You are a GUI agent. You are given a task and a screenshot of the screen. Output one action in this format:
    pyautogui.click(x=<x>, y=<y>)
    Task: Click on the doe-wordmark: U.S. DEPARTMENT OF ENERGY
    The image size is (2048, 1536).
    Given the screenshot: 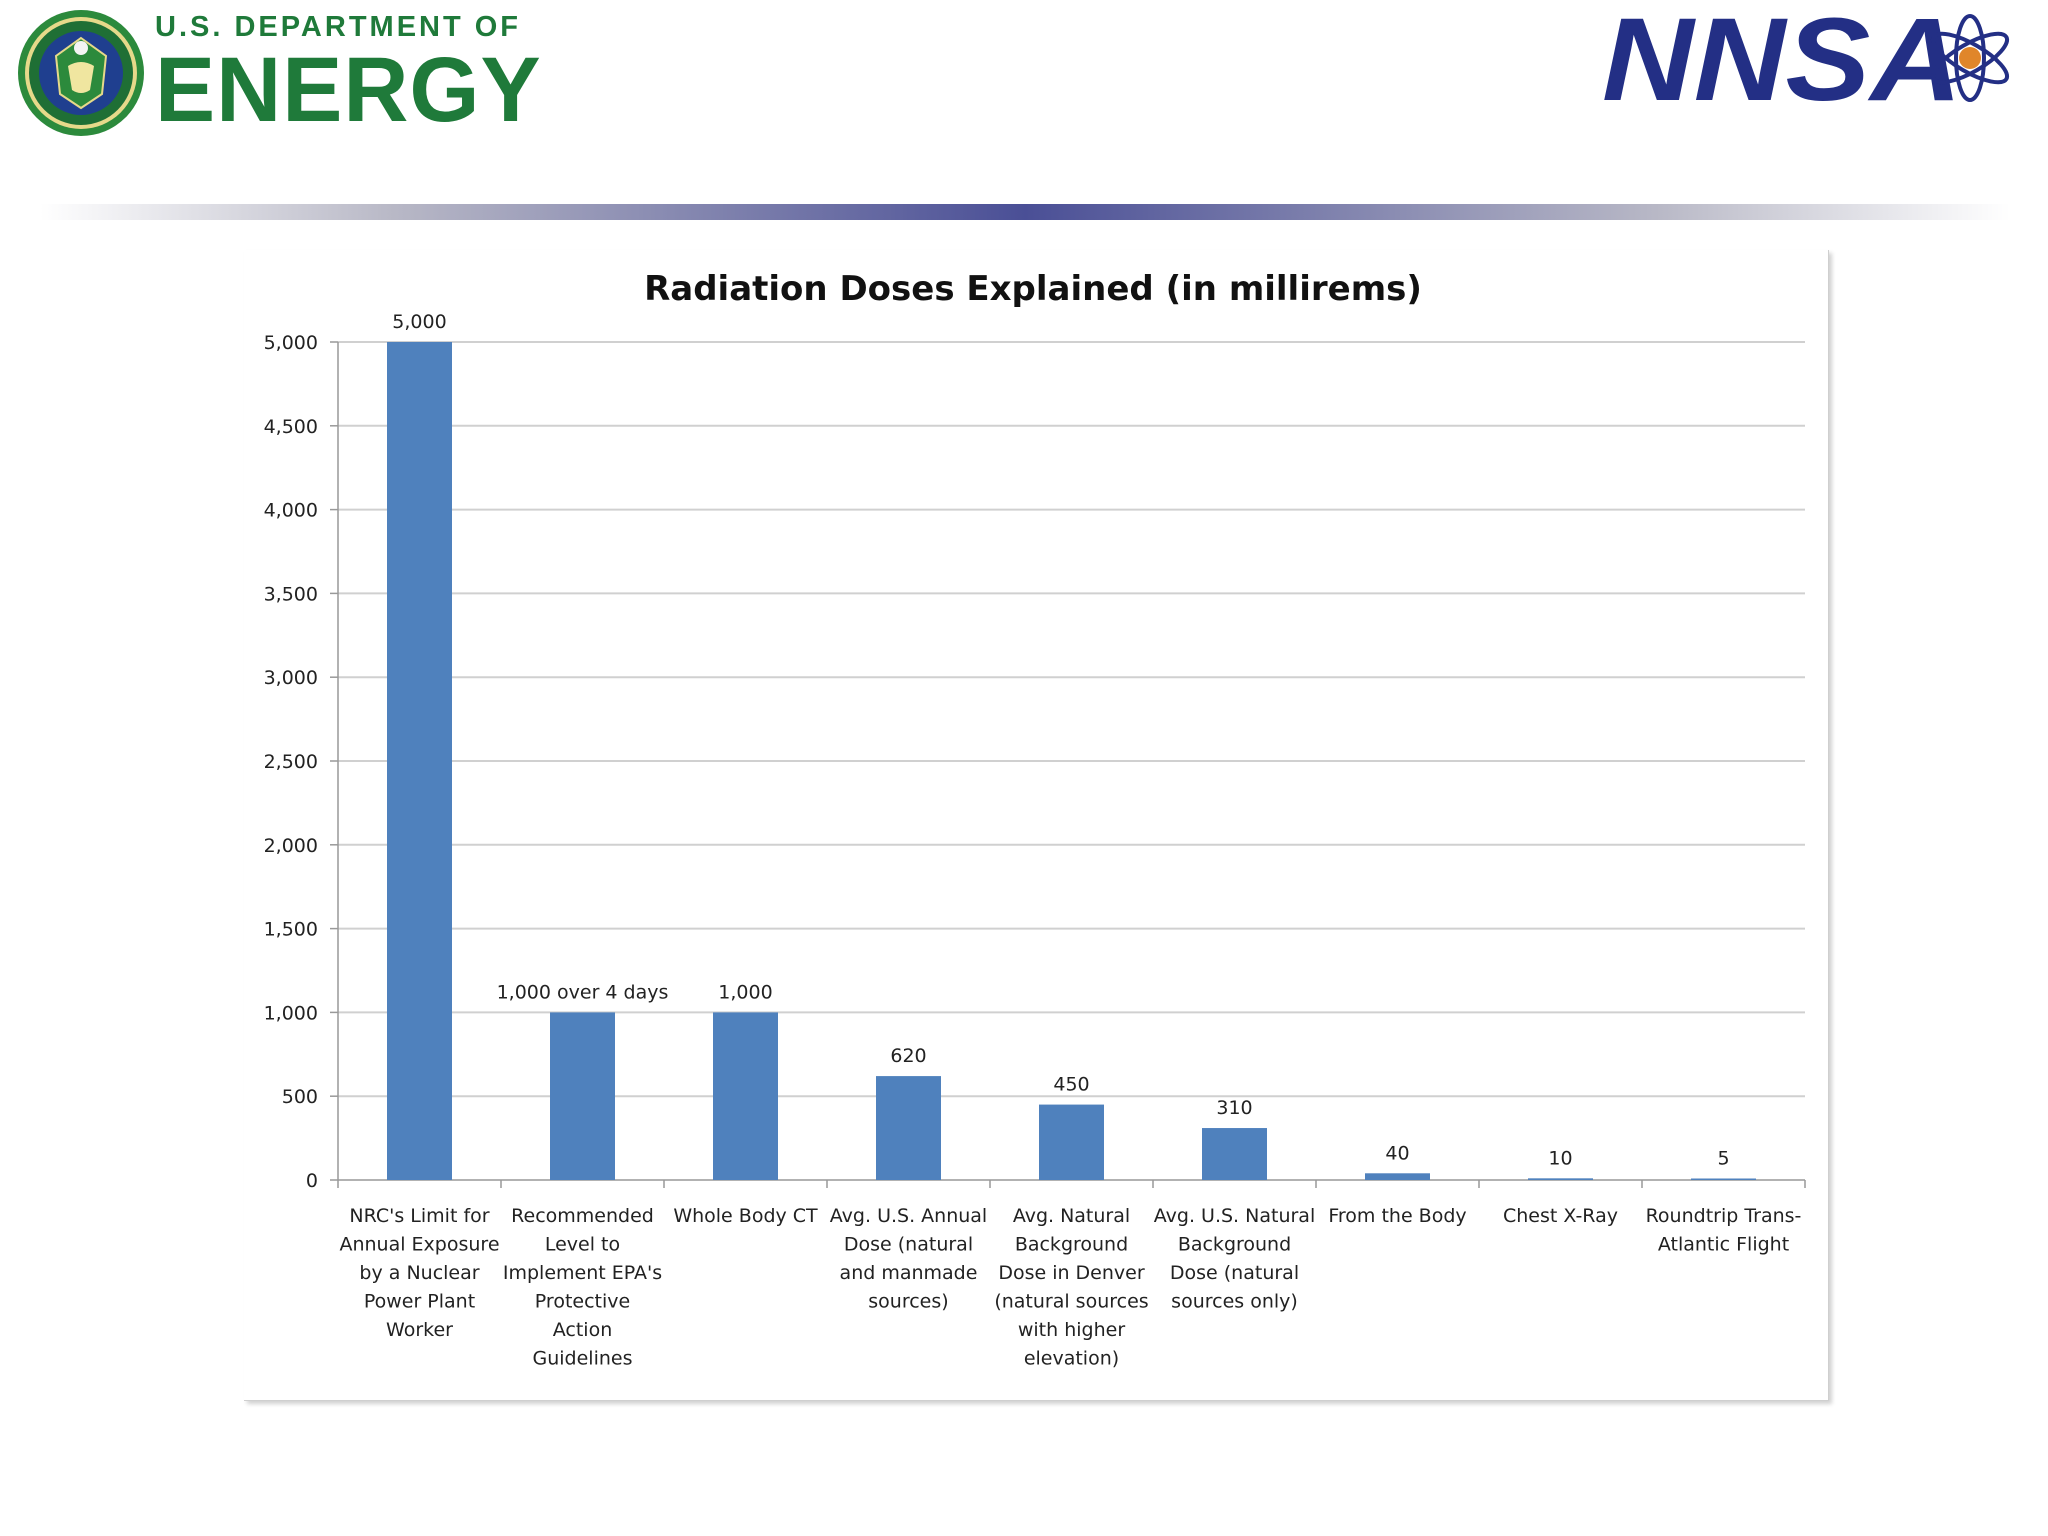 What is the action you would take?
    pyautogui.click(x=352, y=73)
    